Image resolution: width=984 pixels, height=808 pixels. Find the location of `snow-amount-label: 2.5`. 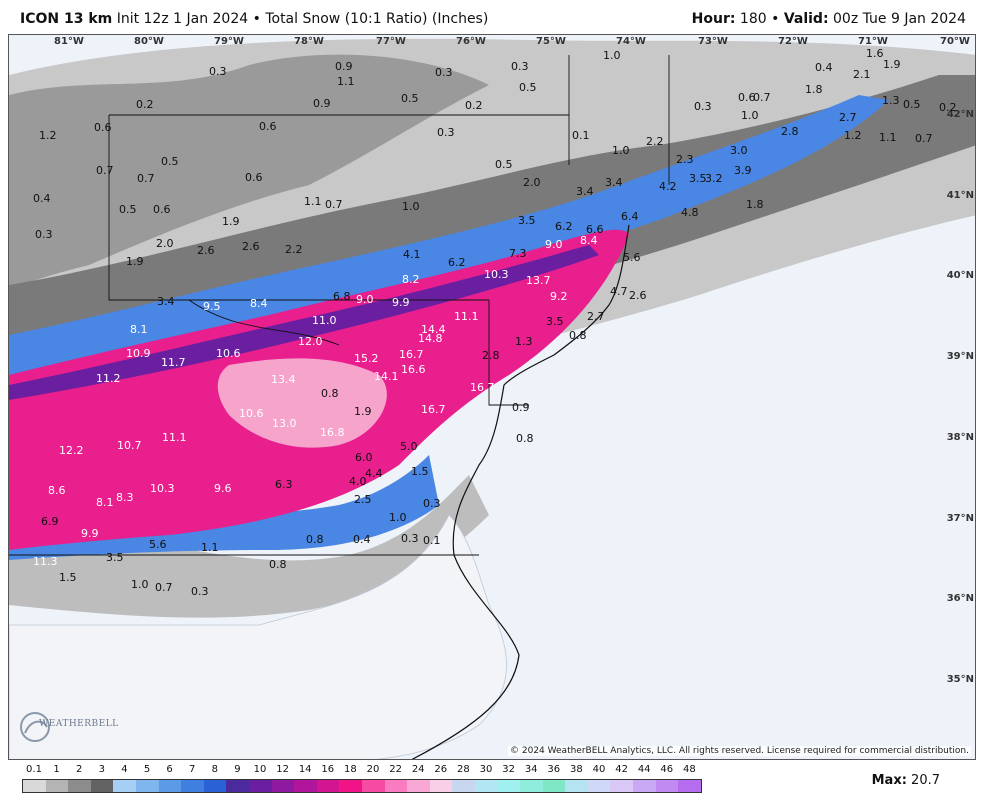

snow-amount-label: 2.5 is located at coordinates (363, 499).